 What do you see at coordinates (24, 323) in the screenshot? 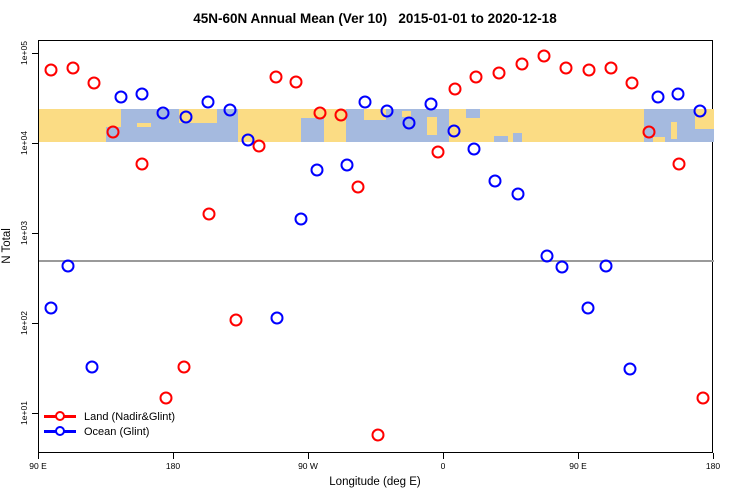
I see `y-tick-label: 1e+02` at bounding box center [24, 323].